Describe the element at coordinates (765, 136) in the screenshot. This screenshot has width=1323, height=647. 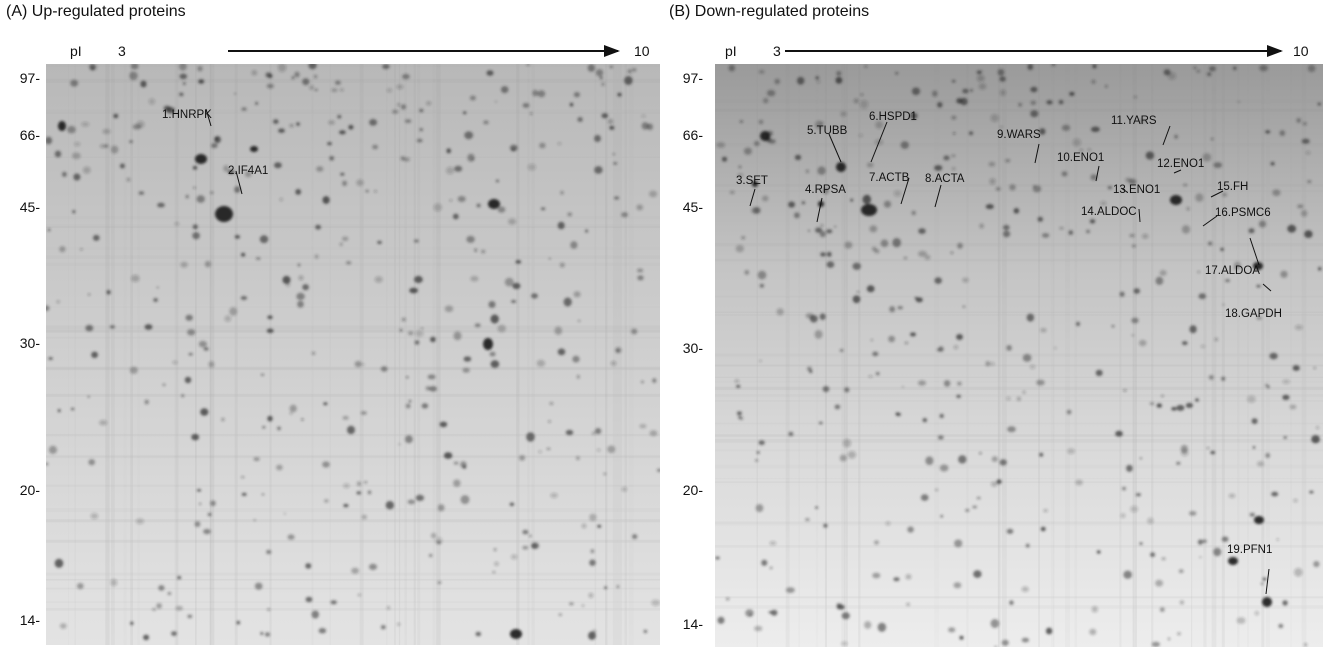
I see `gel-spot-major` at that location.